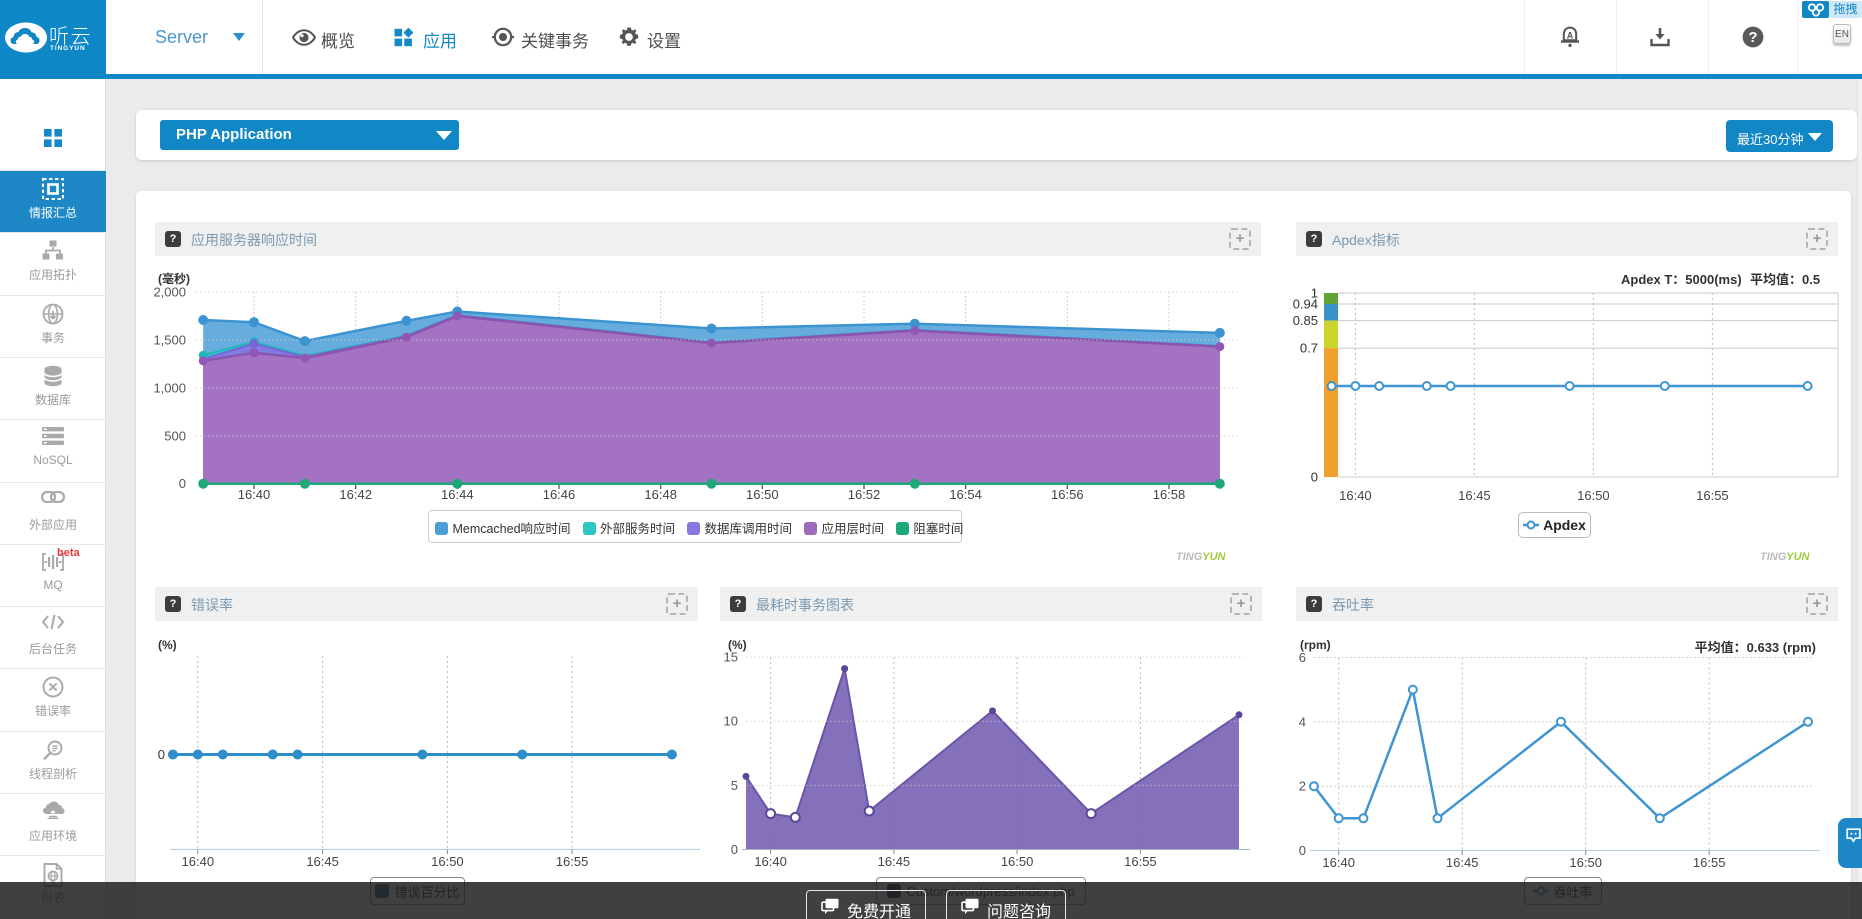 The width and height of the screenshot is (1862, 919). What do you see at coordinates (734, 785) in the screenshot?
I see `svg-text: 5` at bounding box center [734, 785].